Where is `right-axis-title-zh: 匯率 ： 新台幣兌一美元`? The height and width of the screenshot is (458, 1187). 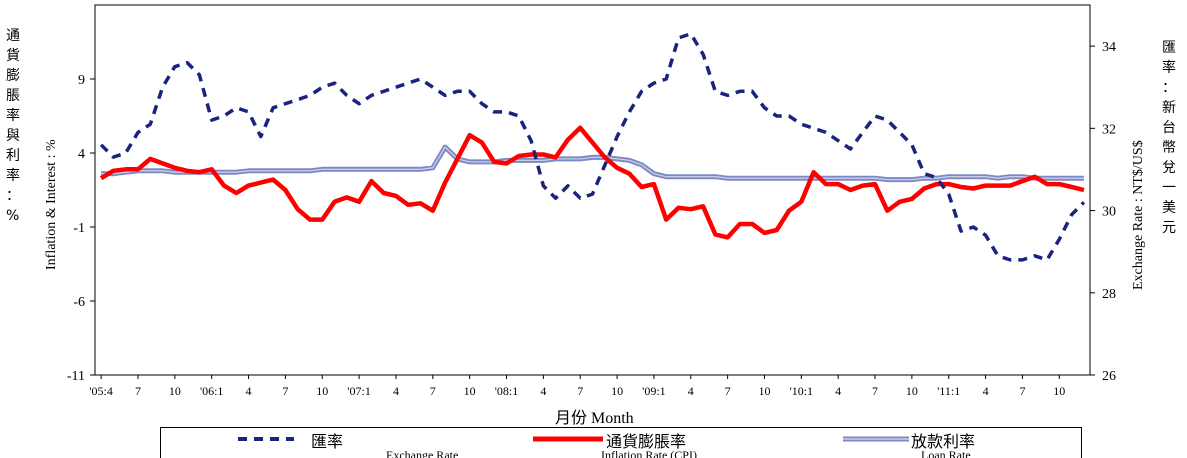
right-axis-title-zh: 匯率 ： 新台幣兌一美元 is located at coordinates (1170, 138).